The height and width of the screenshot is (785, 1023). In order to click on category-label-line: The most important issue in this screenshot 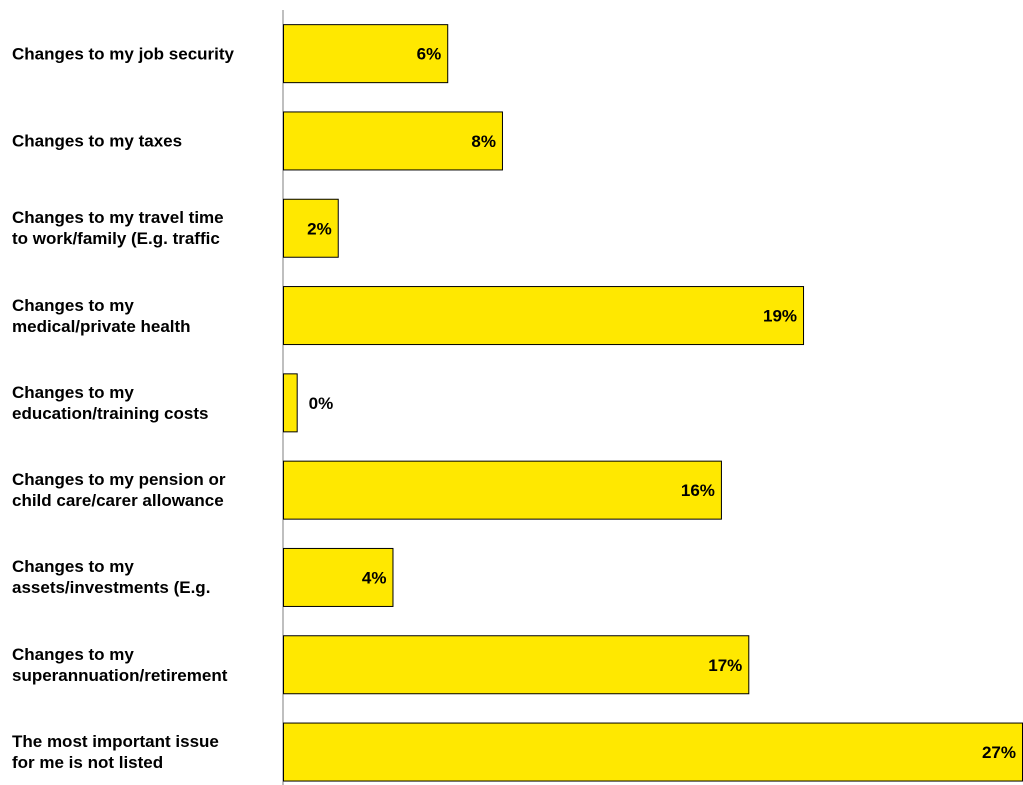, I will do `click(115, 742)`.